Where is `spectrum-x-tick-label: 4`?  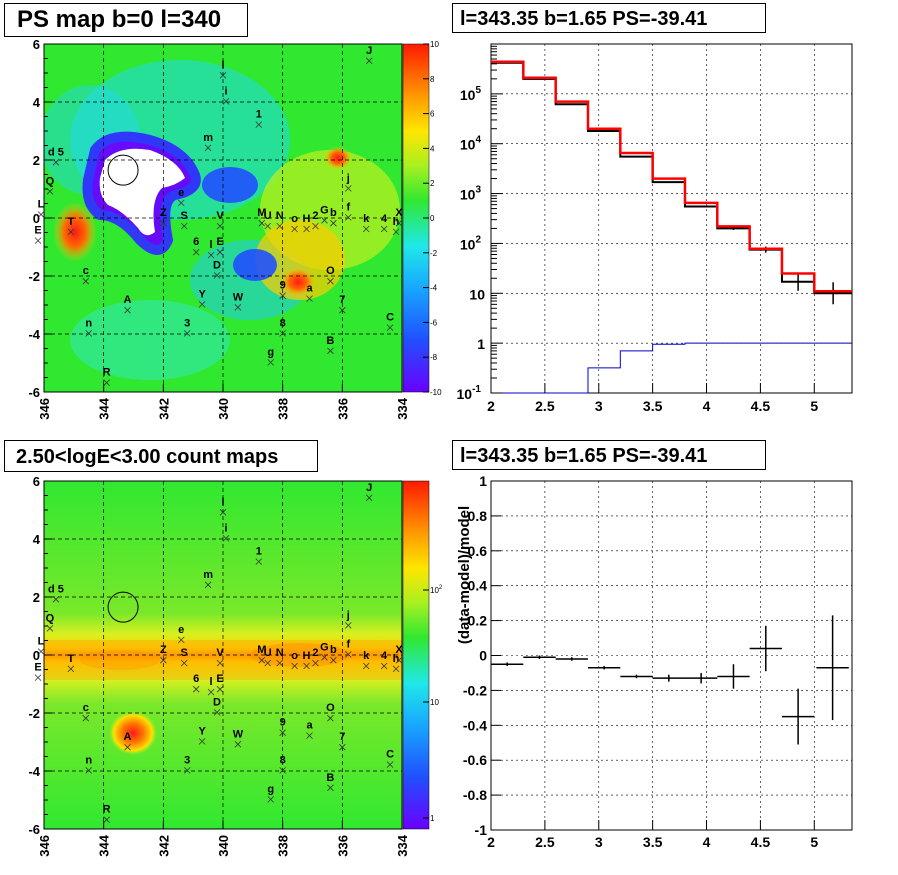
spectrum-x-tick-label: 4 is located at coordinates (707, 406).